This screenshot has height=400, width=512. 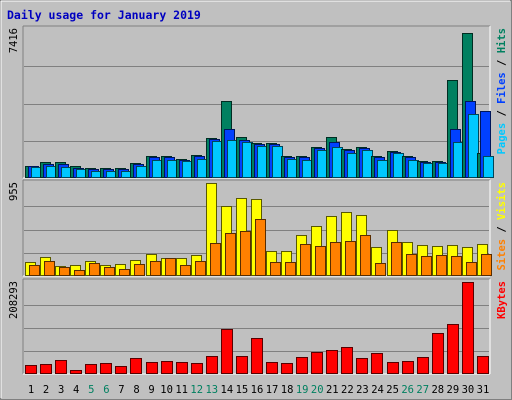 What do you see at coordinates (14, 40) in the screenshot?
I see `panel-hits-max-label: 7416` at bounding box center [14, 40].